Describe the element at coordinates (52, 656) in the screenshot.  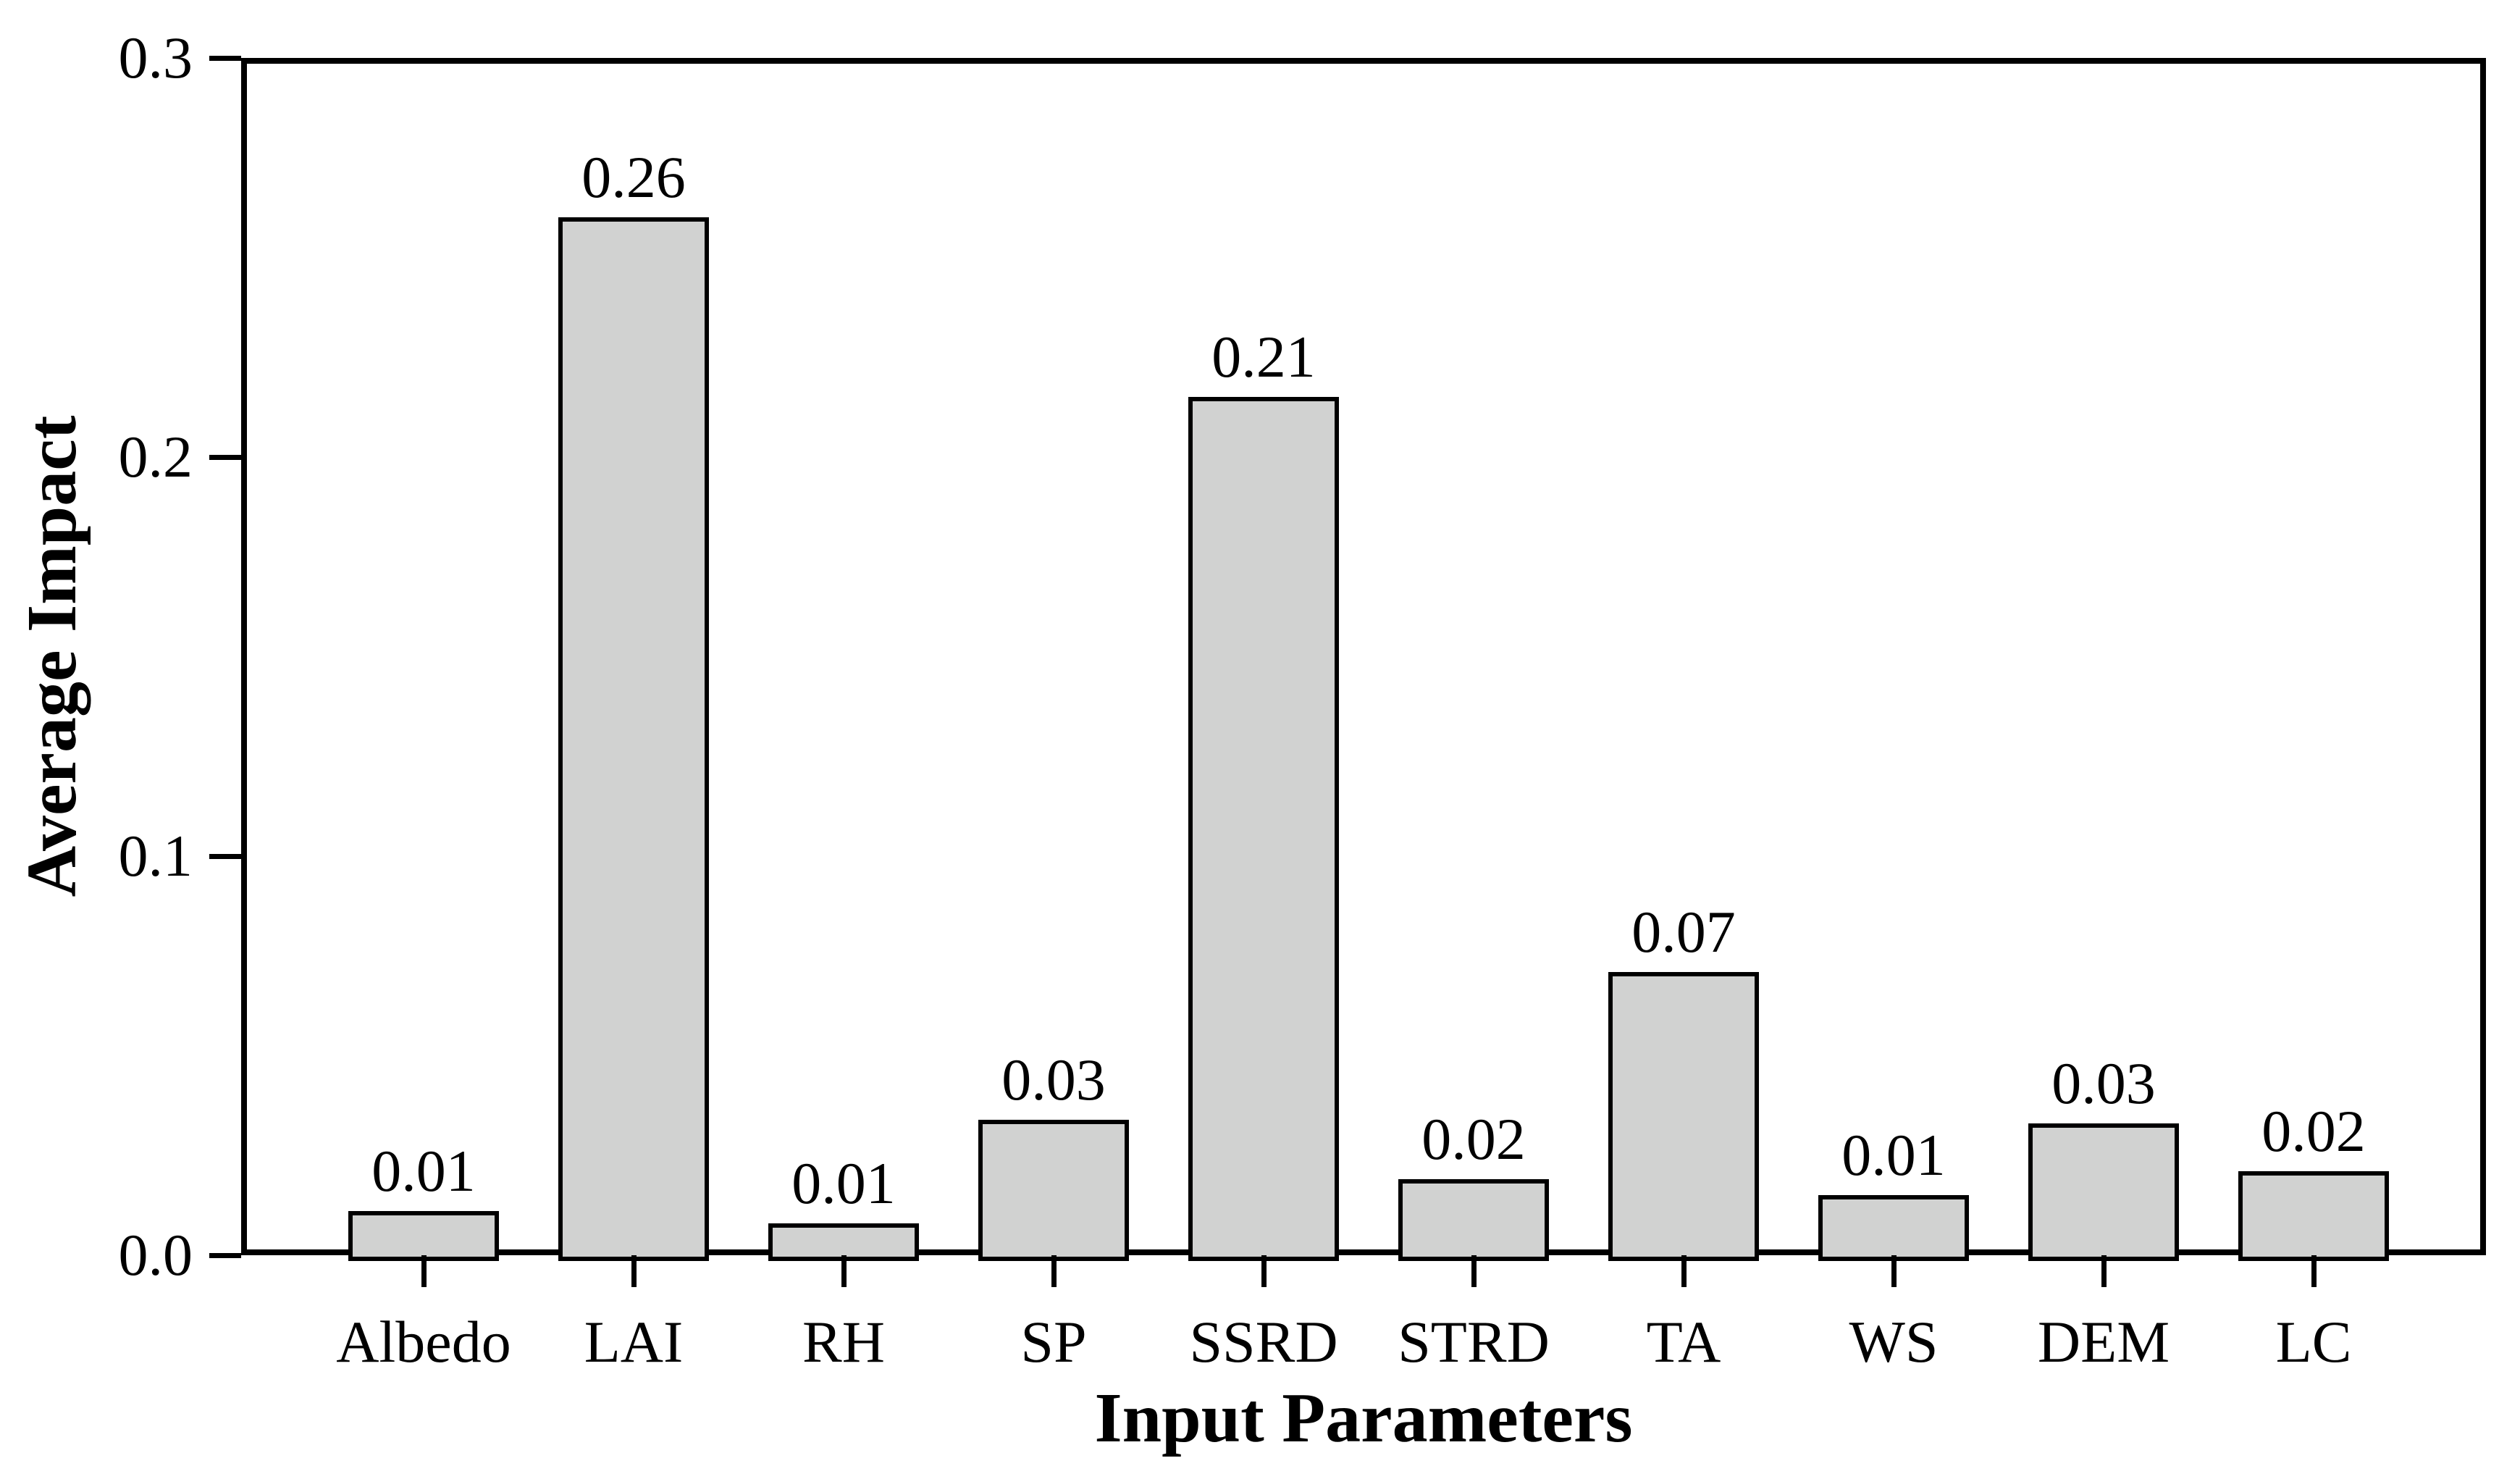
I see `y-axis-title: Average Impact` at that location.